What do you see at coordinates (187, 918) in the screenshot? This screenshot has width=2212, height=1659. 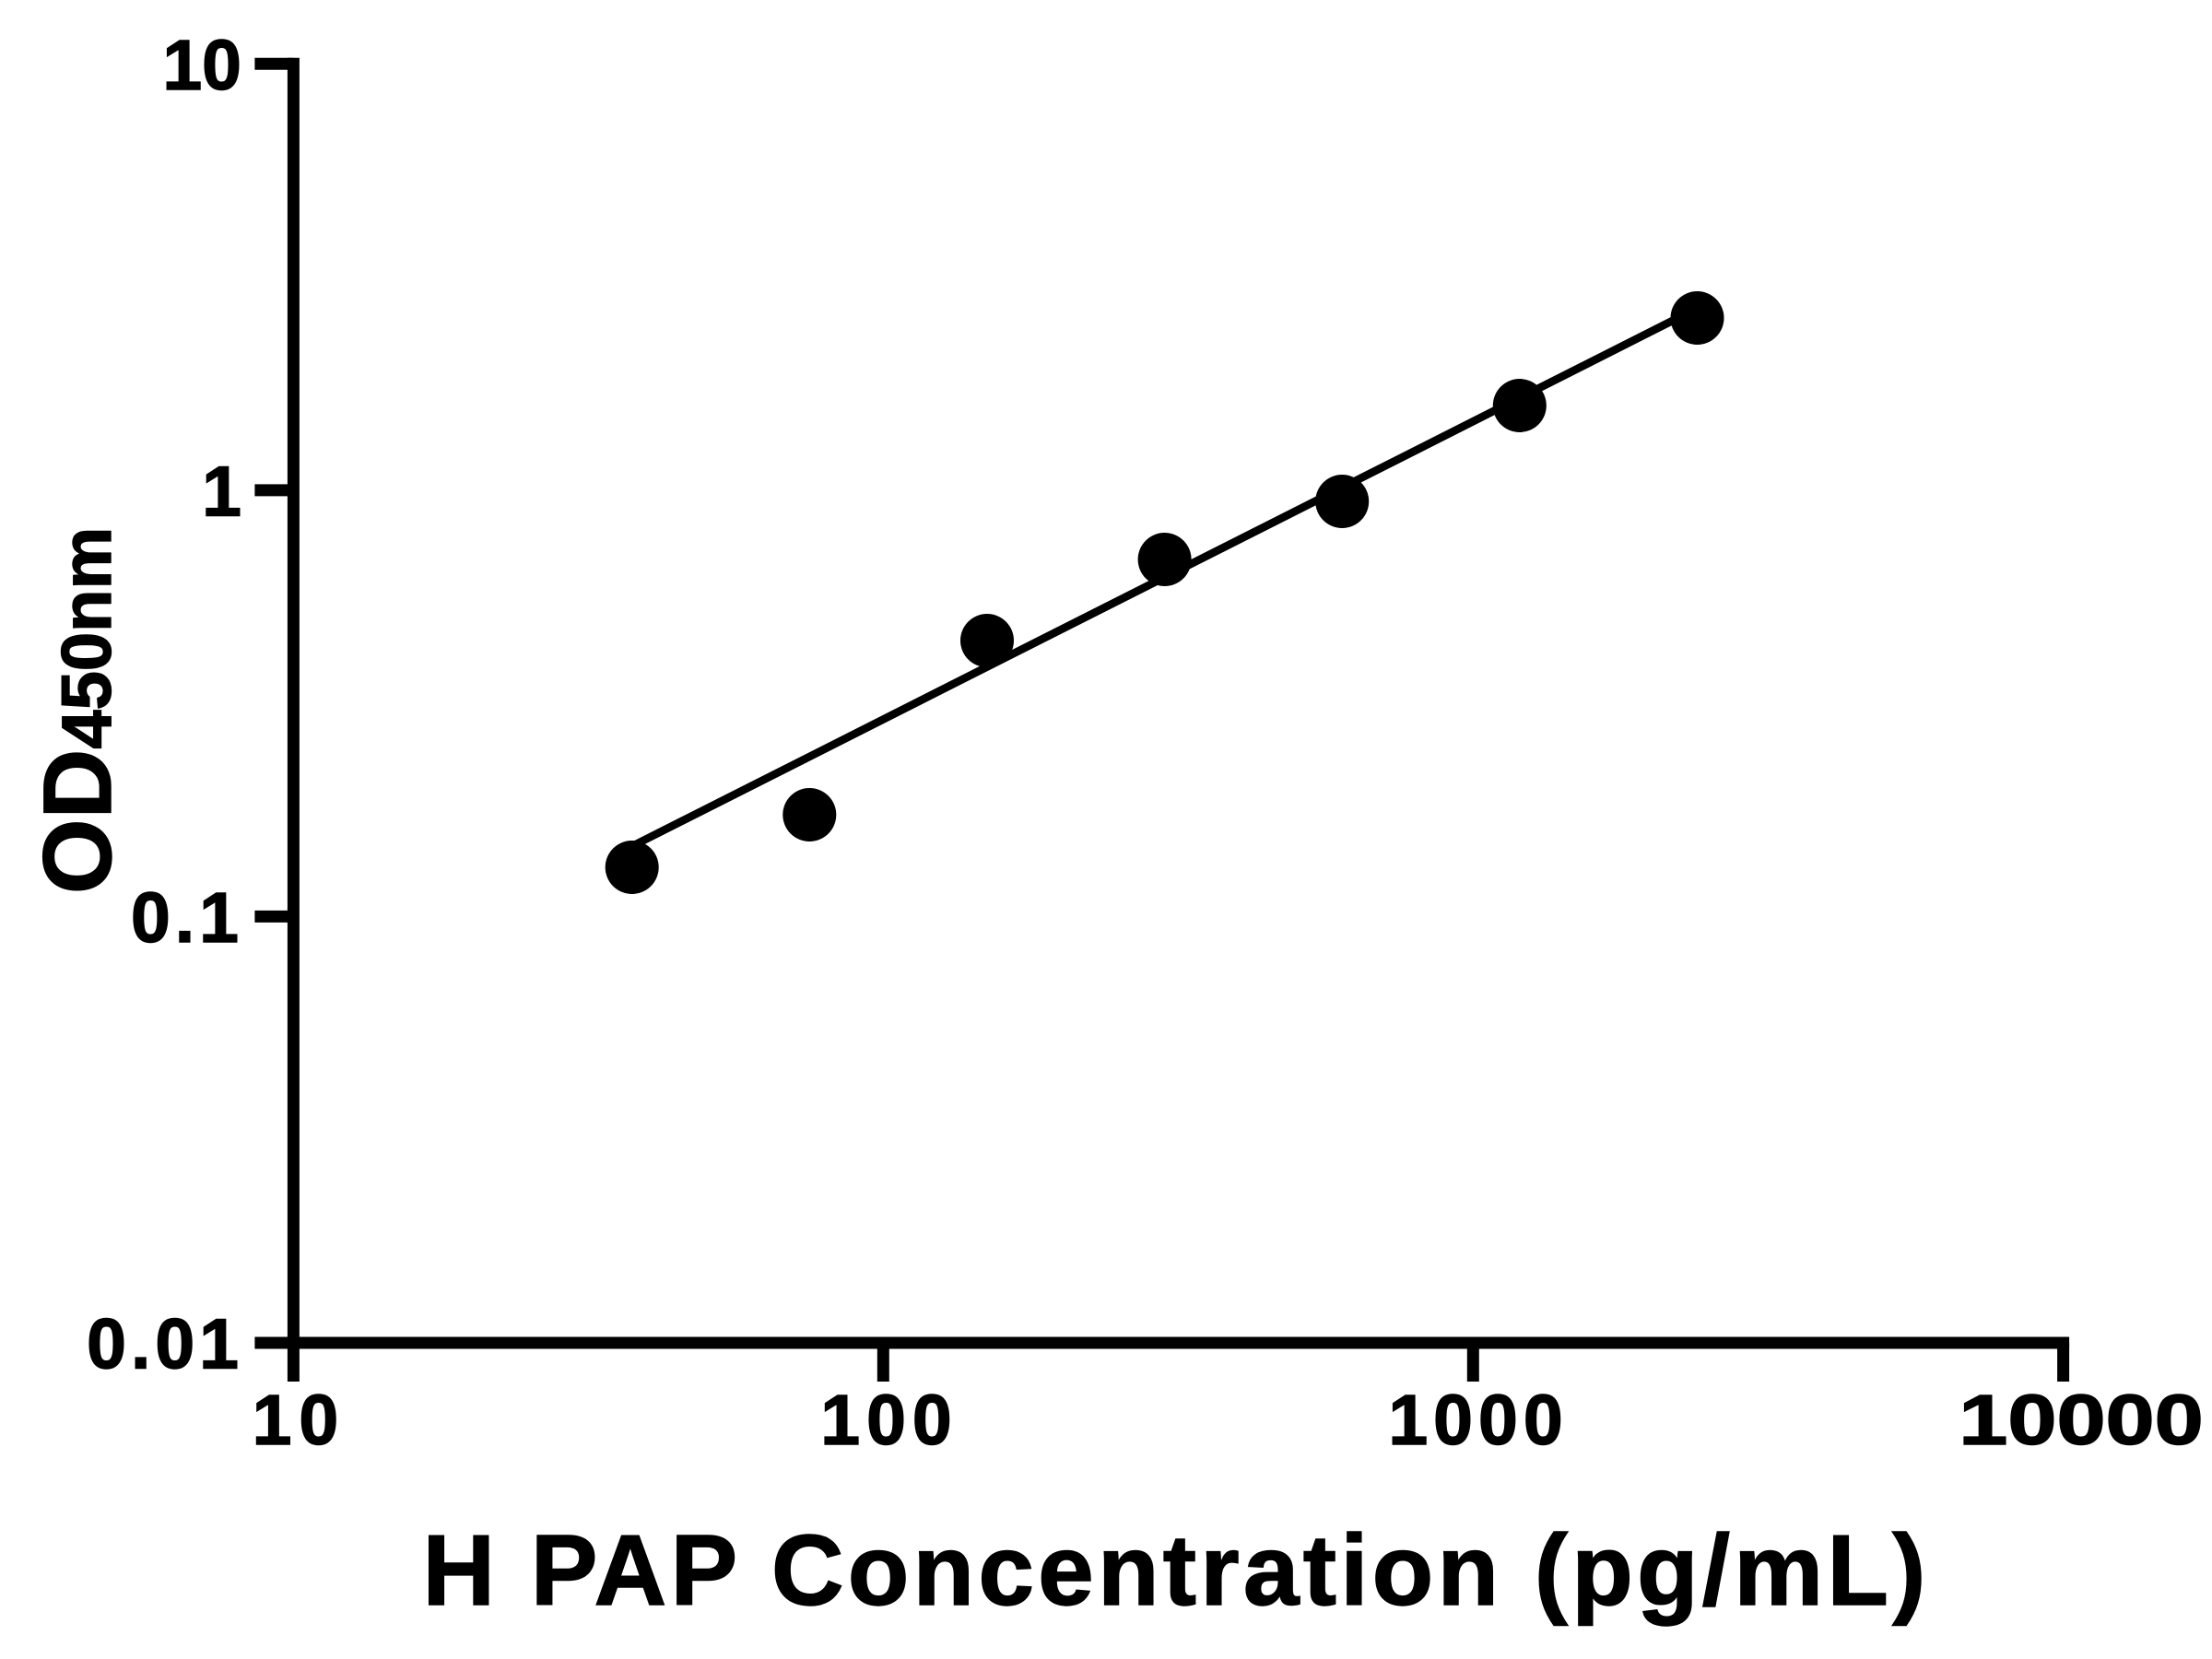 I see `svg-text: 0.1` at bounding box center [187, 918].